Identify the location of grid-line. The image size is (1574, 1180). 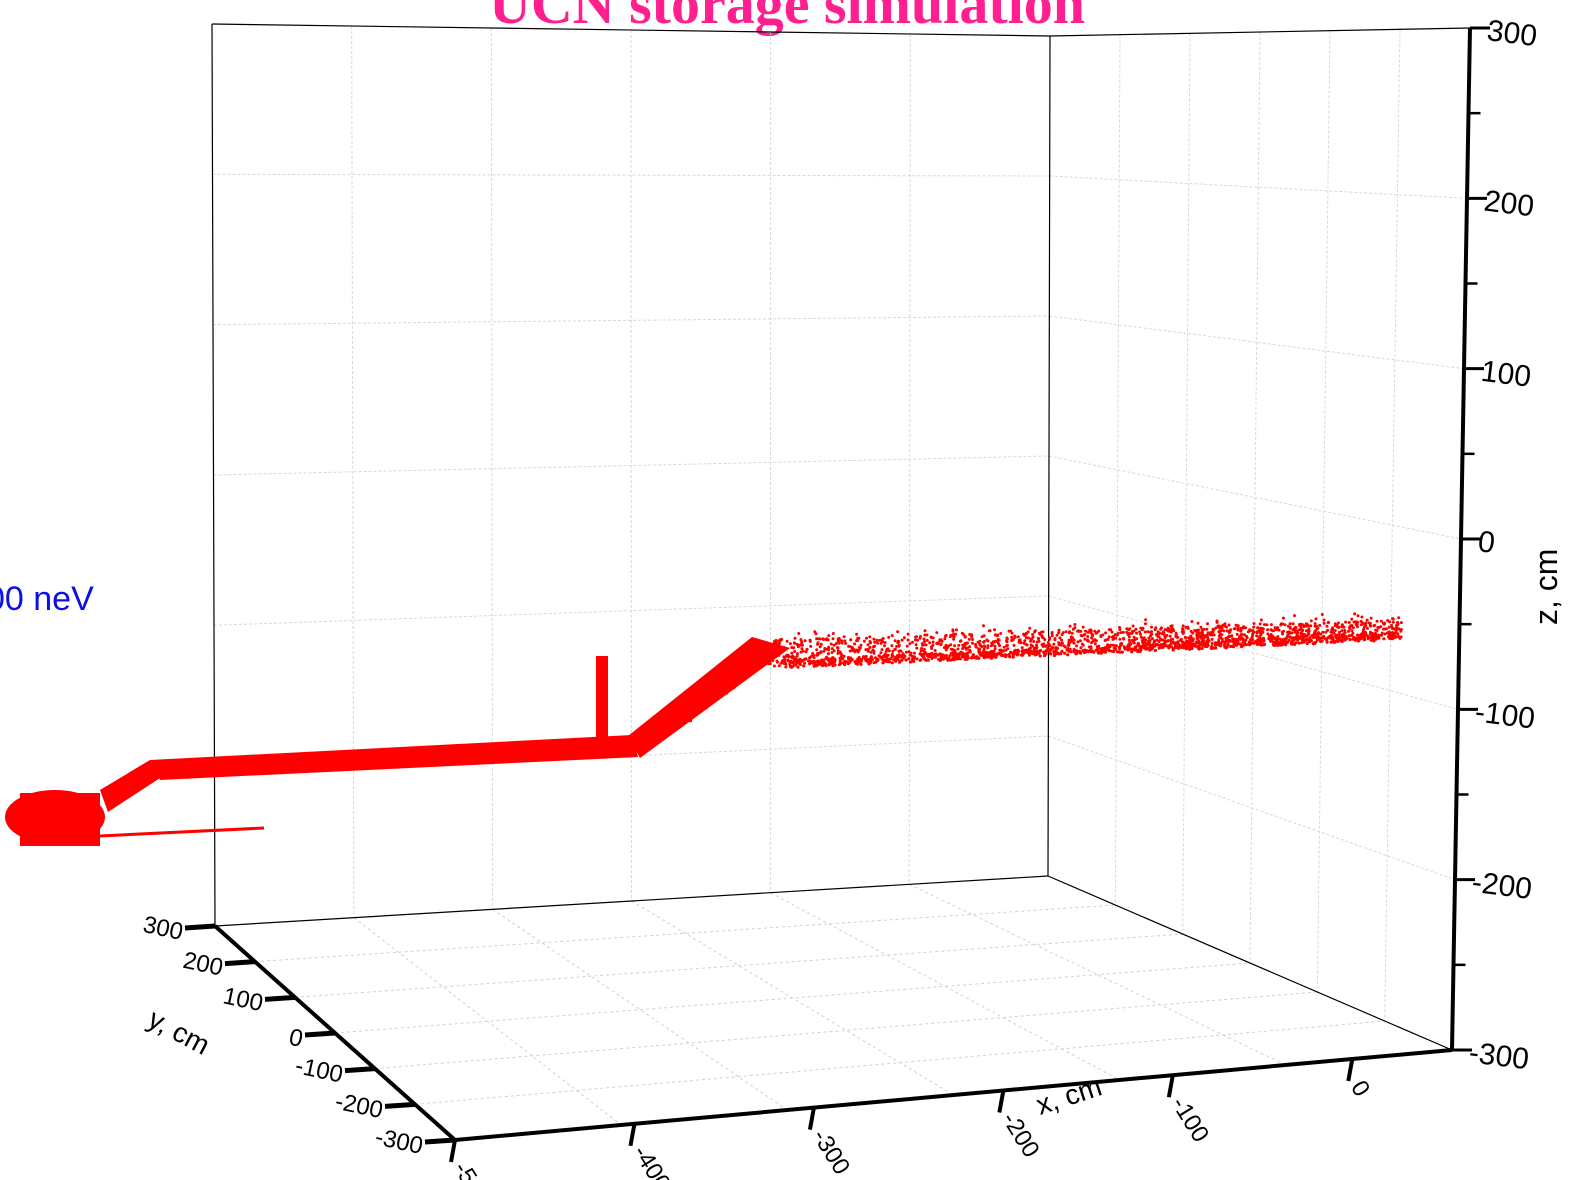
(492, 468).